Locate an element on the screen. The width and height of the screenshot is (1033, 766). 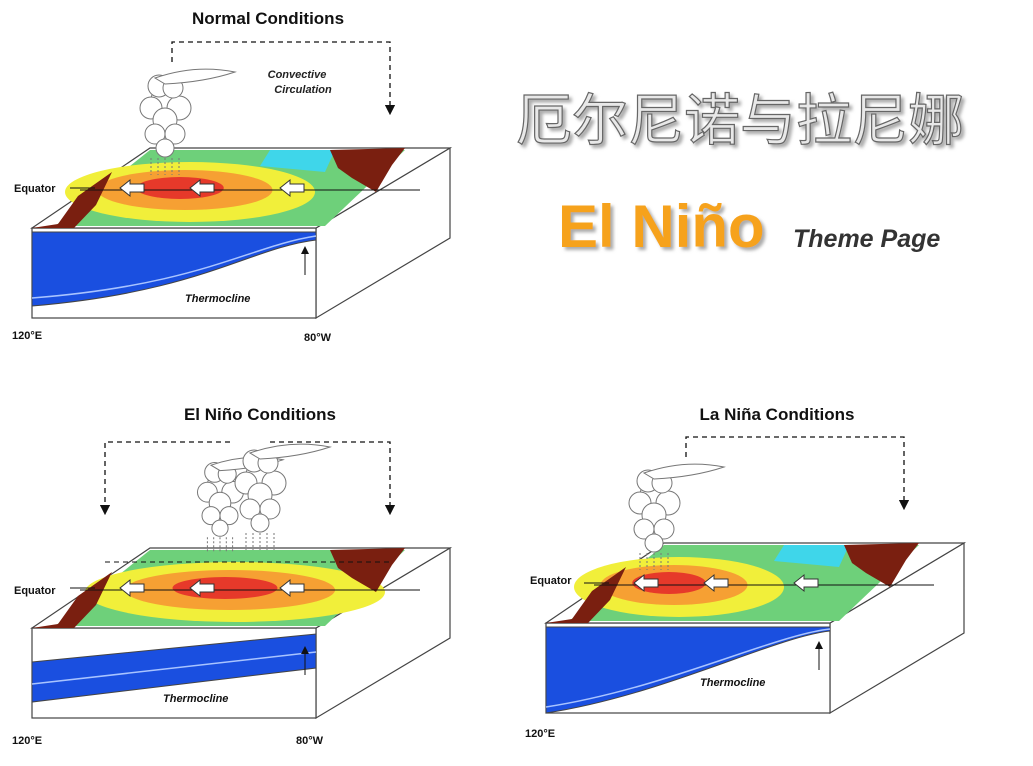
thermocline-water is located at coordinates (174, 269).